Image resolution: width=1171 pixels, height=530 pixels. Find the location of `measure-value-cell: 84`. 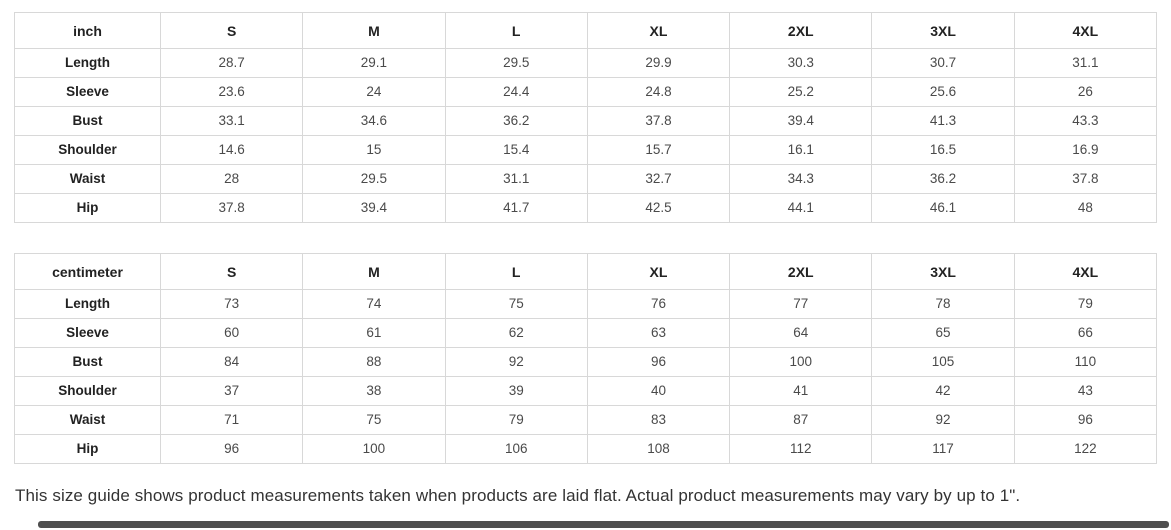

measure-value-cell: 84 is located at coordinates (231, 362).